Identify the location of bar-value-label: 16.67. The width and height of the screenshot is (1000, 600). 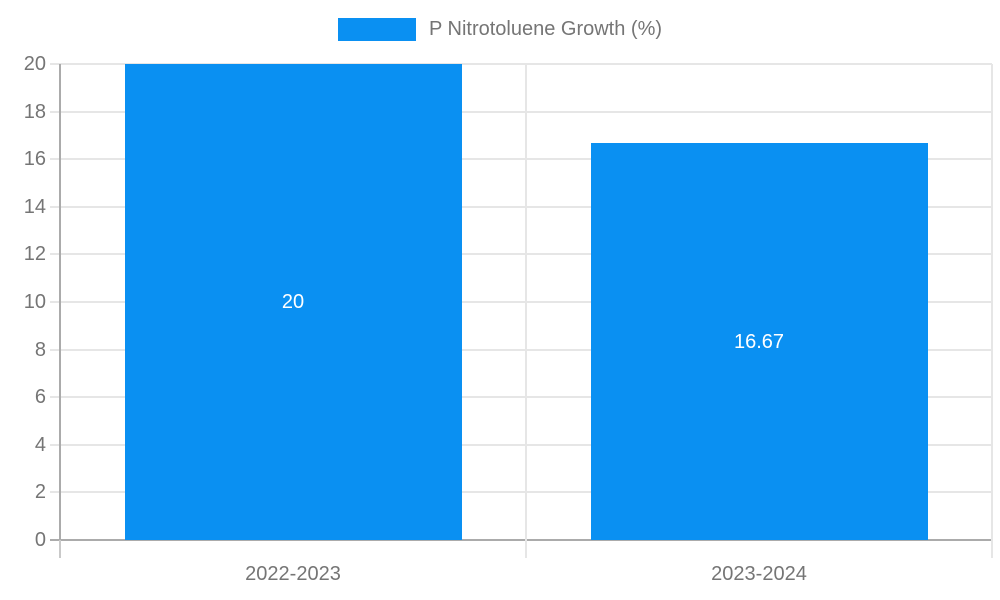
(759, 342).